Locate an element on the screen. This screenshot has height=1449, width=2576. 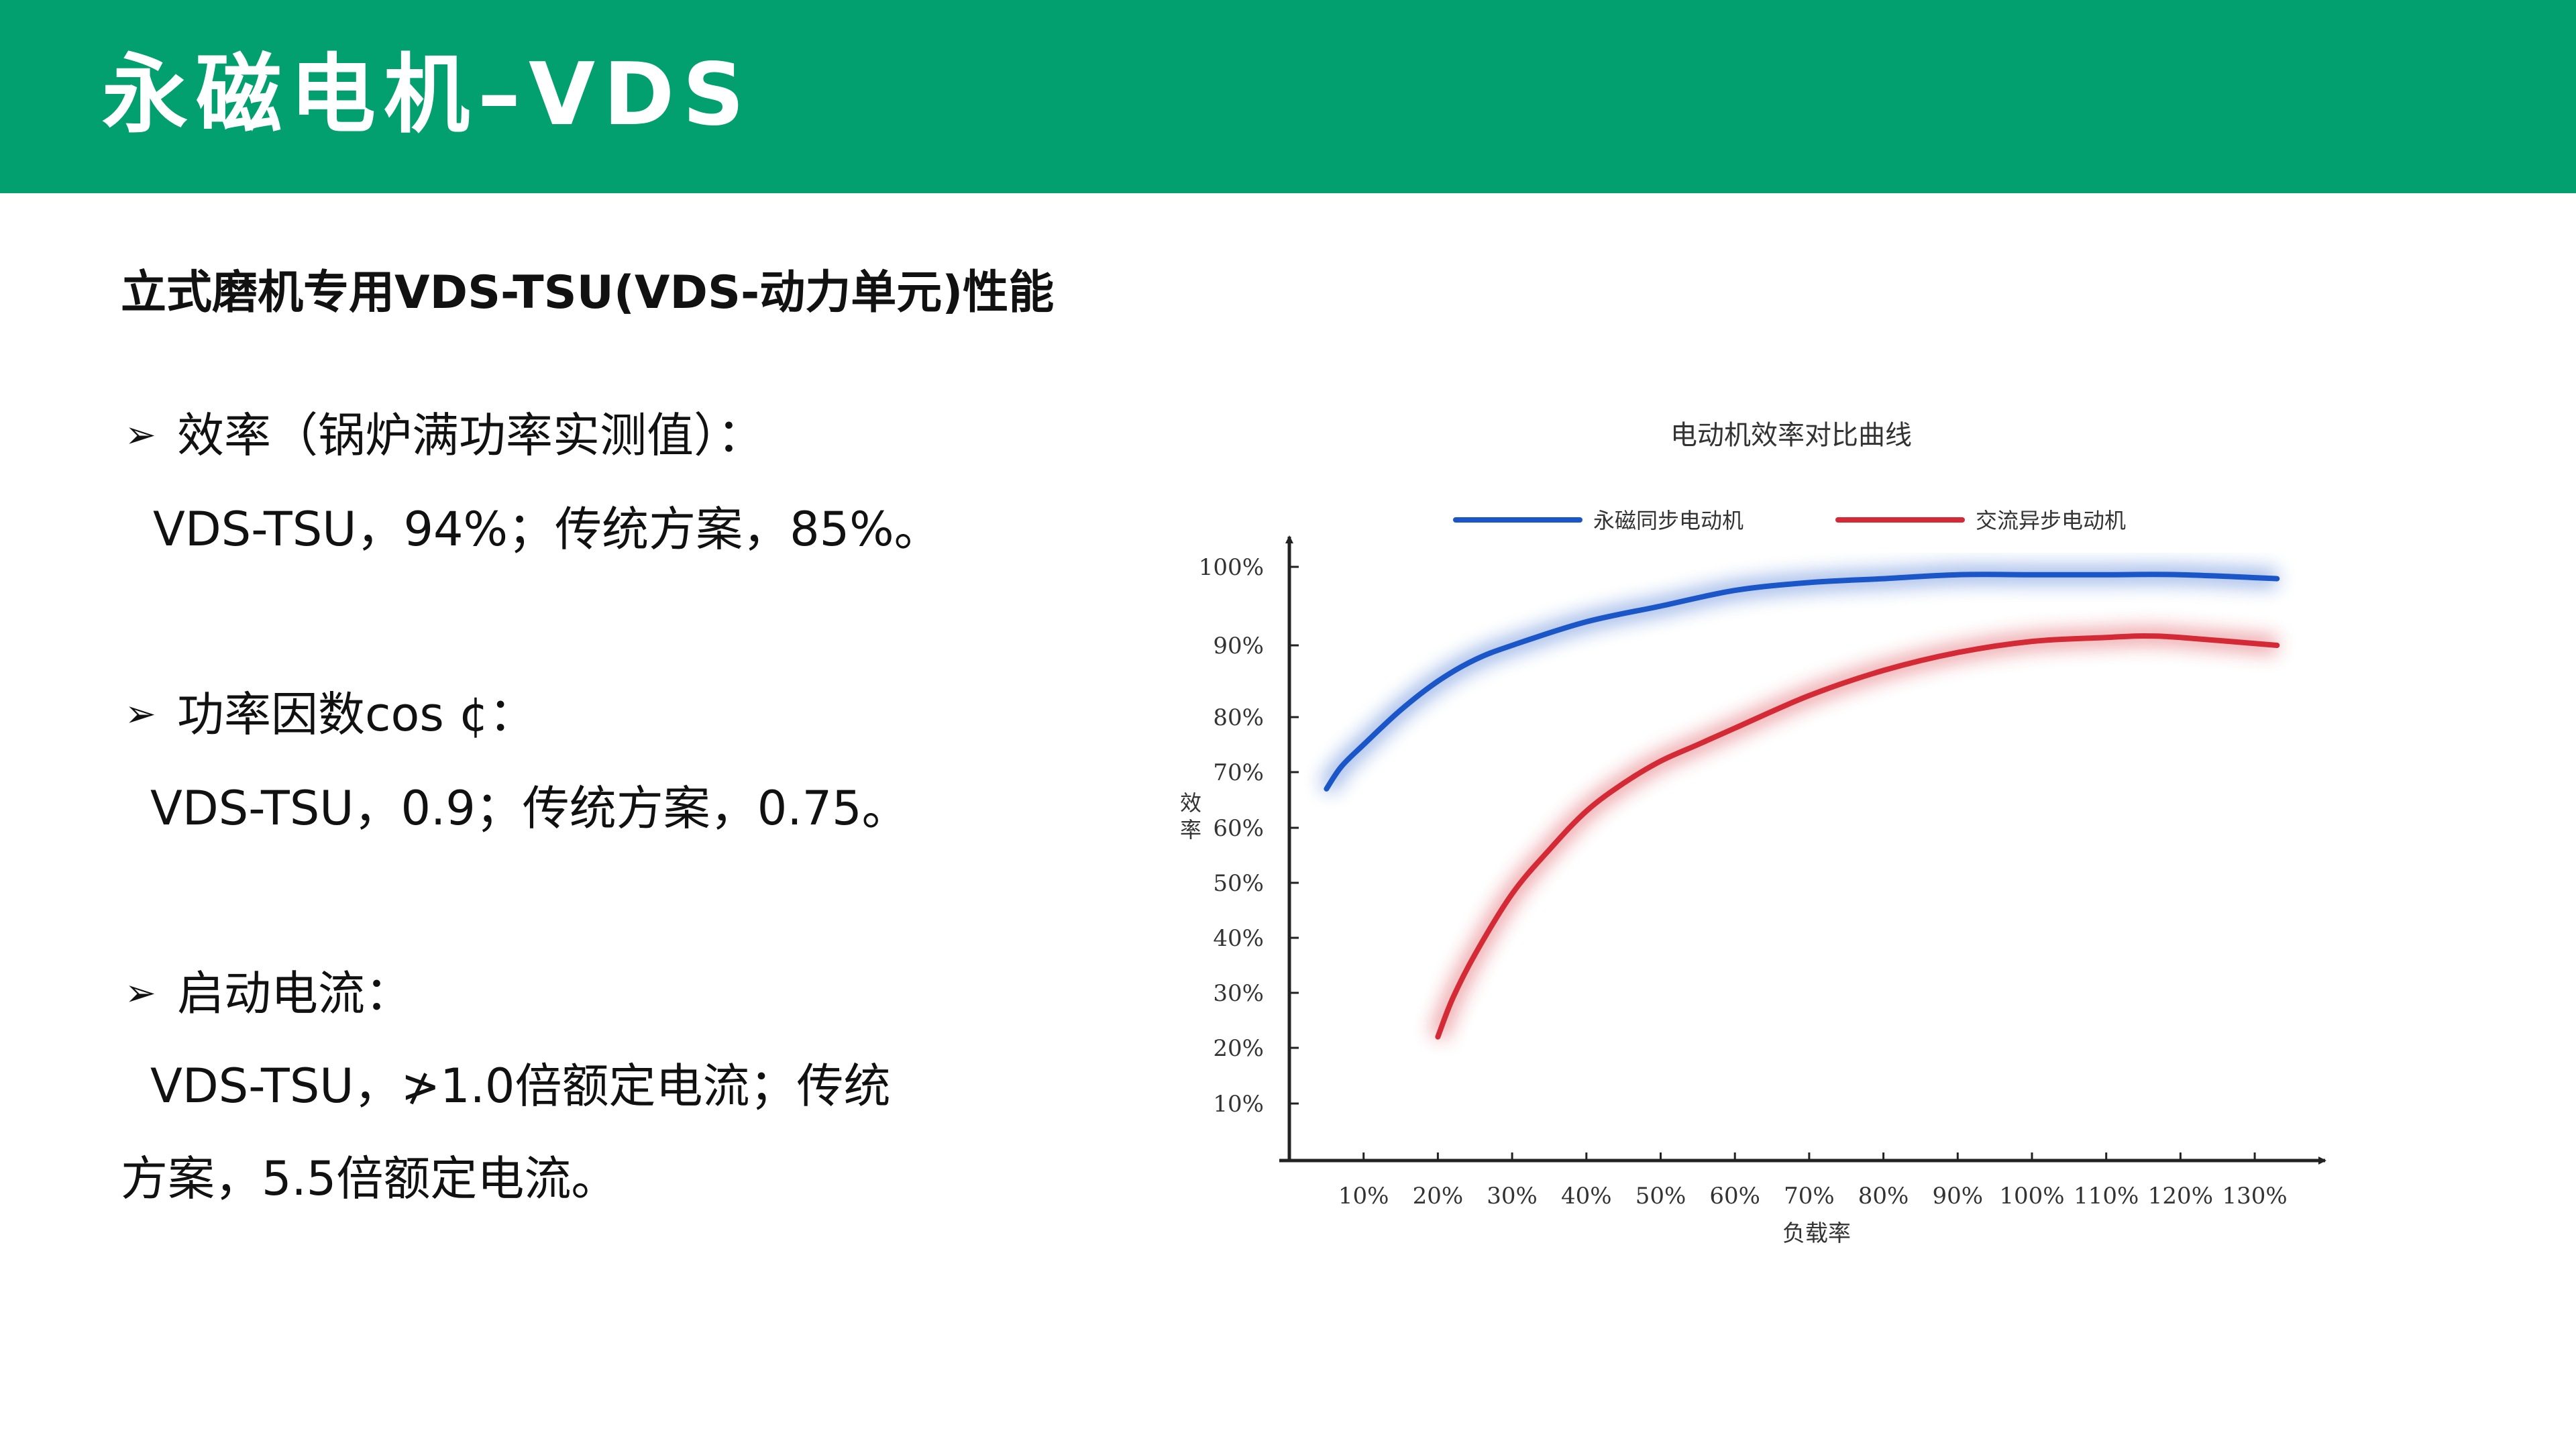
x-tick-label: 30% is located at coordinates (1512, 1196).